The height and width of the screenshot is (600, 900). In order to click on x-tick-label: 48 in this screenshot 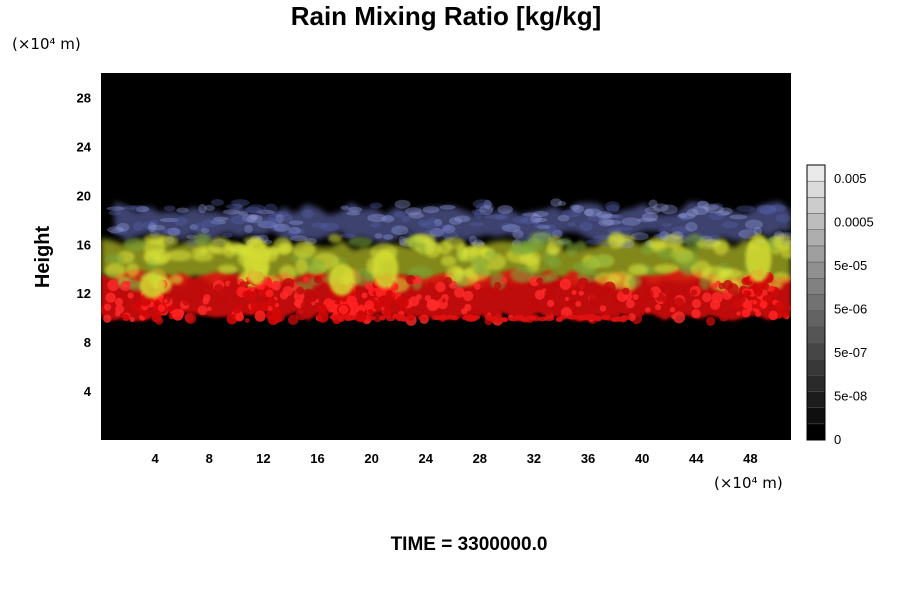, I will do `click(750, 458)`.